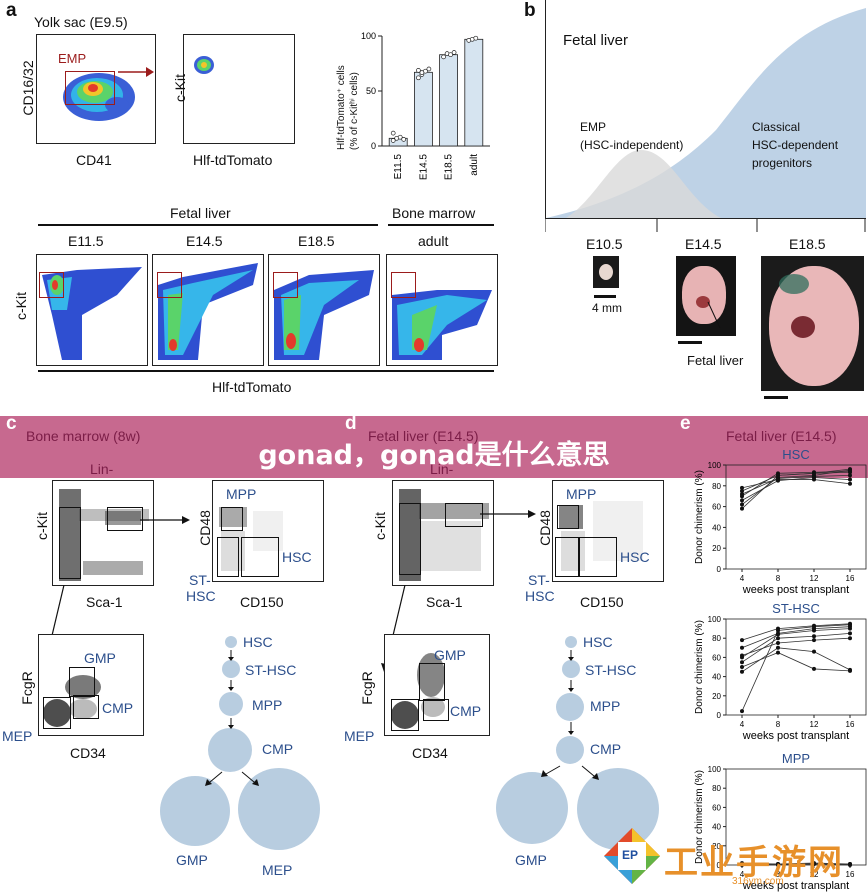  What do you see at coordinates (796, 758) in the screenshot?
I see `chimerism-subplot-title: MPP` at bounding box center [796, 758].